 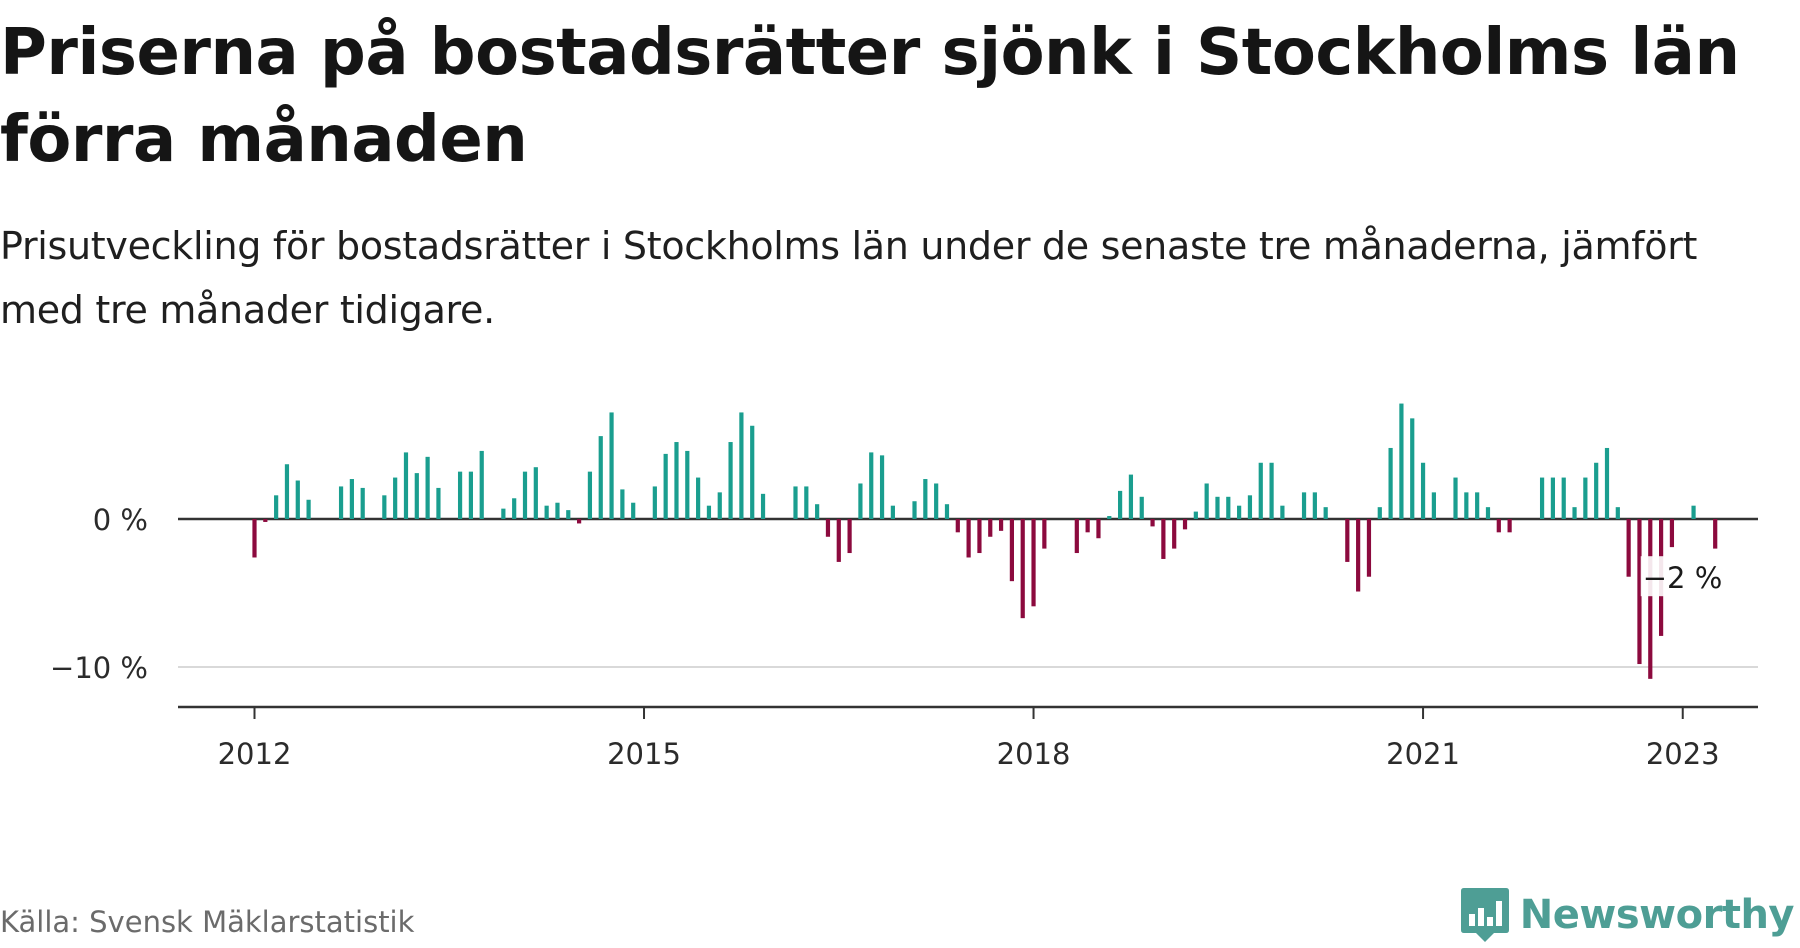 I want to click on y-axis: 0 % −10 %, so click(x=99, y=594).